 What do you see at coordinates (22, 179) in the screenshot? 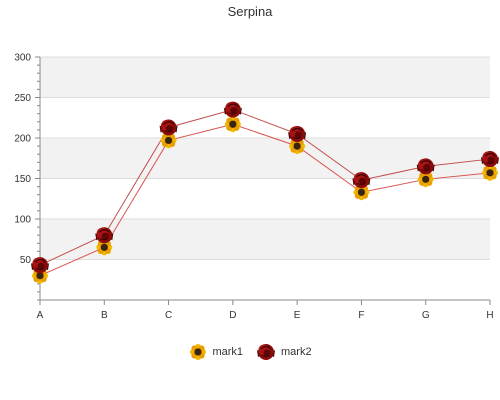
I see `y-tick-label: 150` at bounding box center [22, 179].